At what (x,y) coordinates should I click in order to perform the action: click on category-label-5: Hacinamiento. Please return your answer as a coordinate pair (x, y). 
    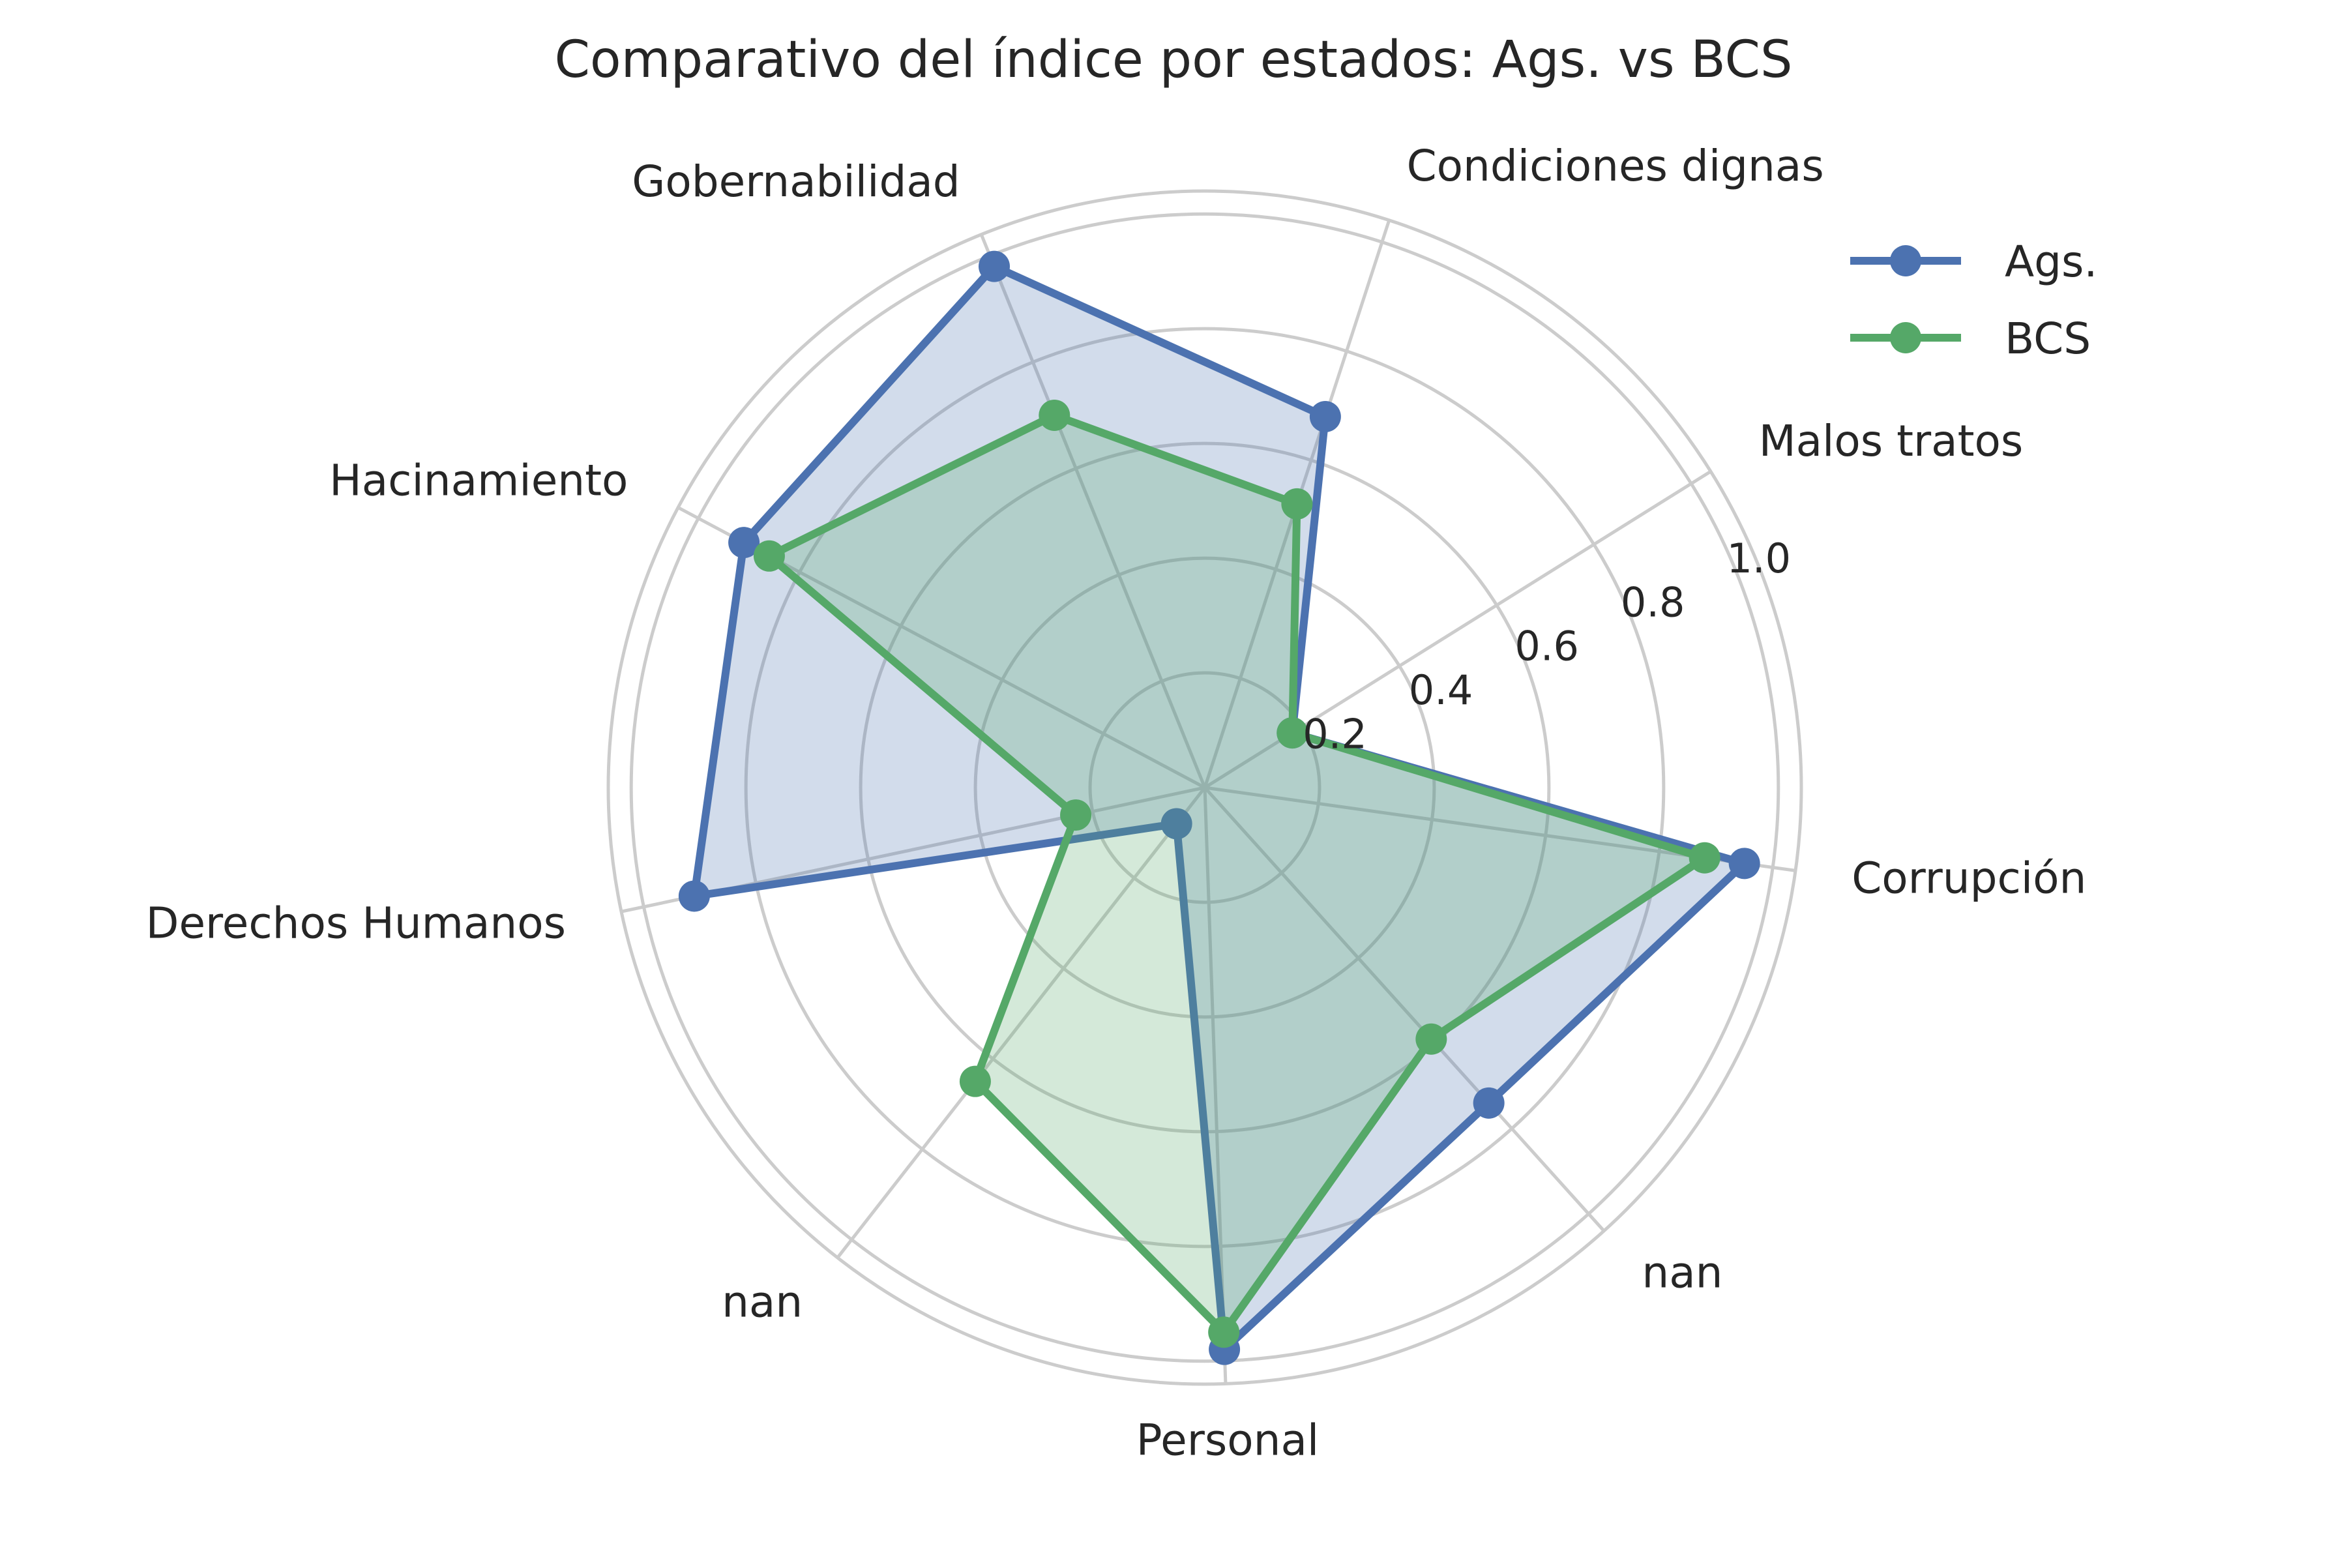
    Looking at the image, I should click on (478, 481).